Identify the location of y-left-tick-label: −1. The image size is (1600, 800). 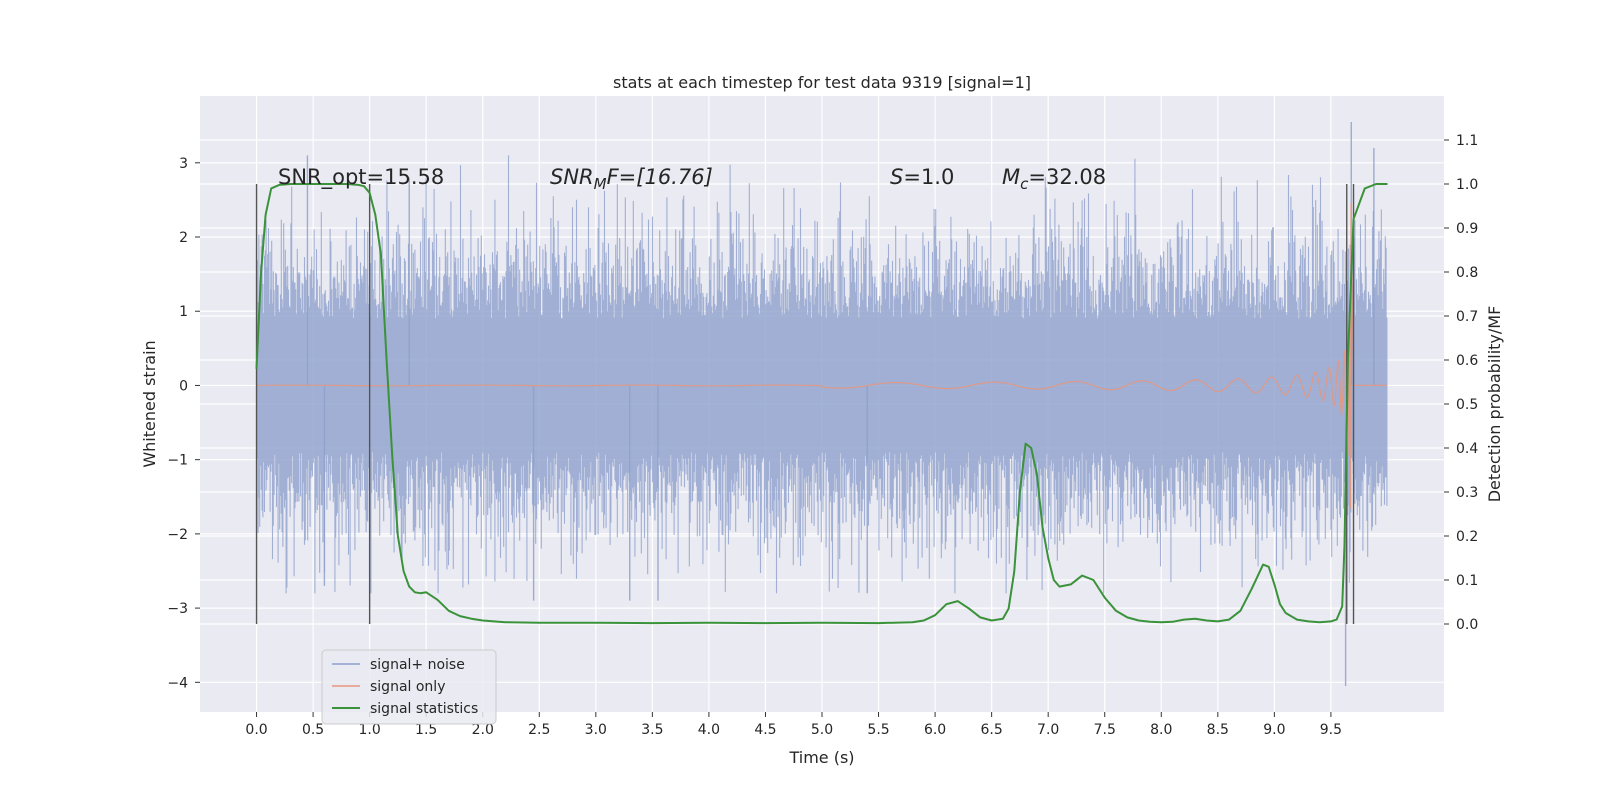
(177, 461).